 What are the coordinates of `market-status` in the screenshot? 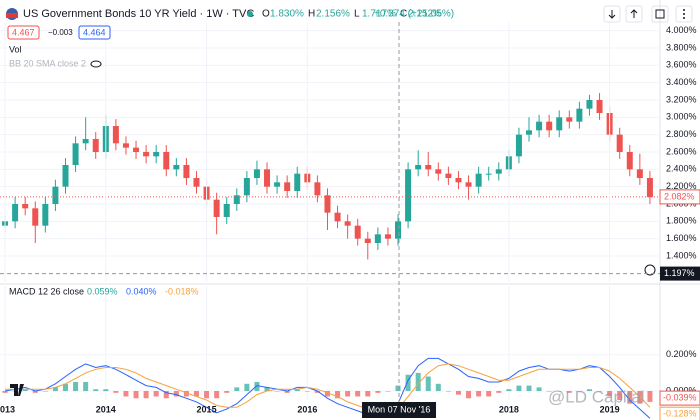 It's located at (250, 14).